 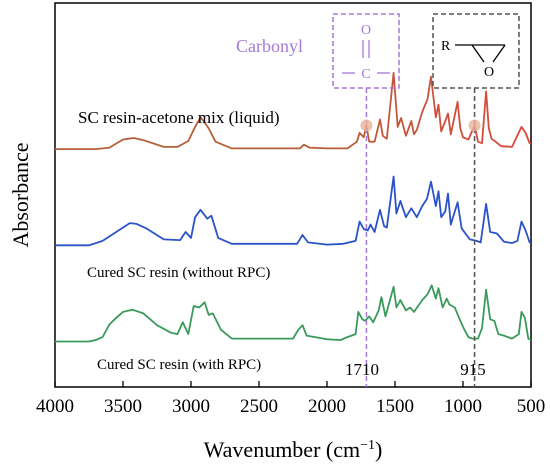 What do you see at coordinates (446, 46) in the screenshot?
I see `epoxy-structure-r: R` at bounding box center [446, 46].